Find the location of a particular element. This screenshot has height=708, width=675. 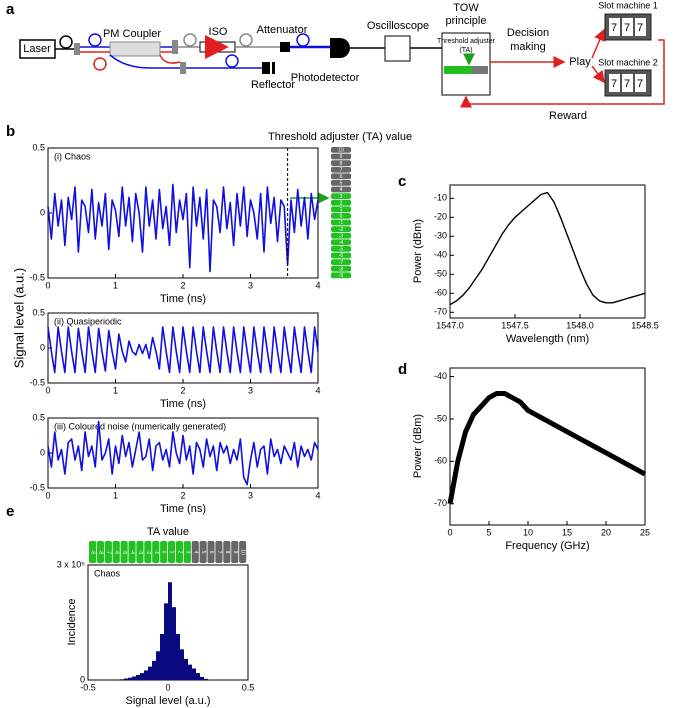

label: Attenuator is located at coordinates (282, 30).